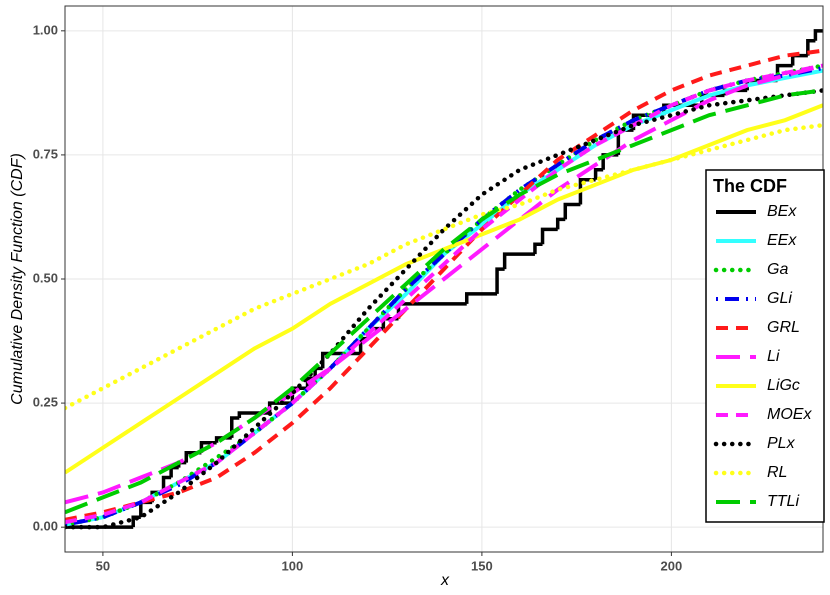  Describe the element at coordinates (782, 240) in the screenshot. I see `legend-label: EEx` at that location.